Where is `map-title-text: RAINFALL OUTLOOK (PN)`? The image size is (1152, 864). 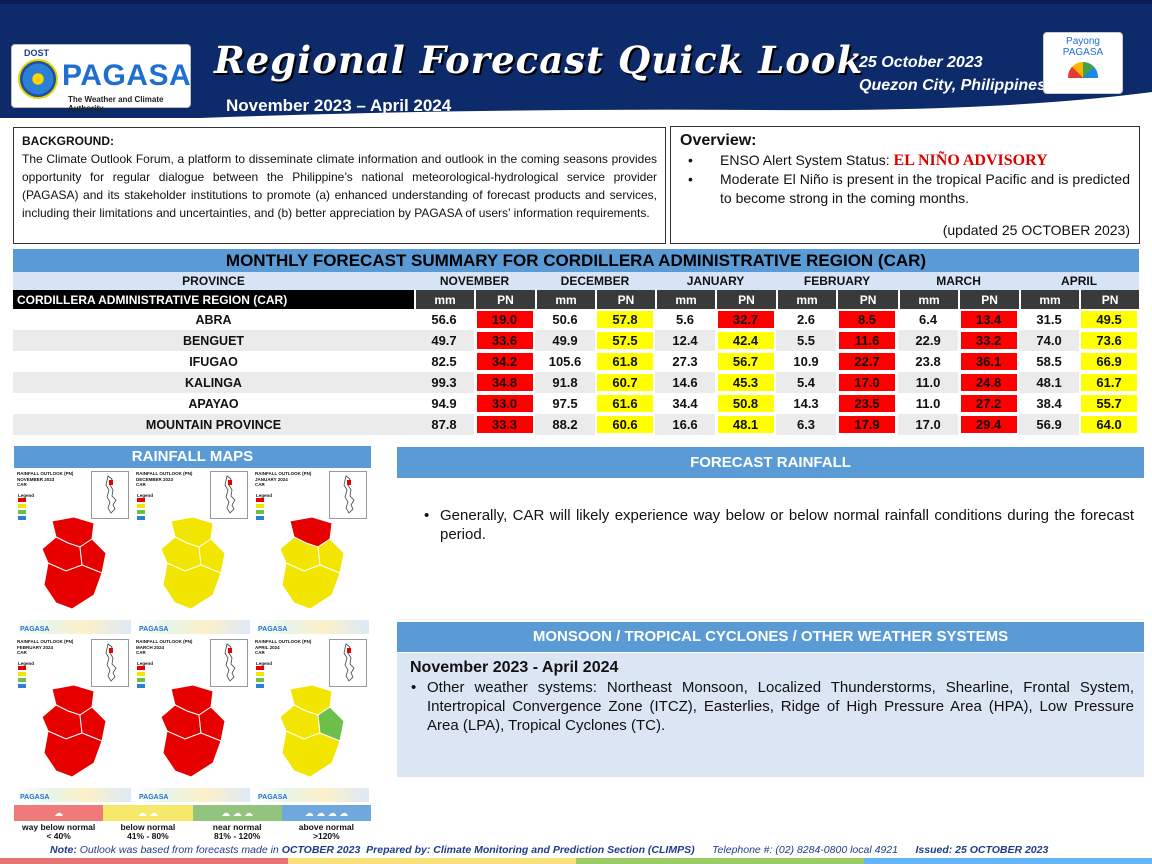
map-title-text: RAINFALL OUTLOOK (PN) is located at coordinates (283, 641).